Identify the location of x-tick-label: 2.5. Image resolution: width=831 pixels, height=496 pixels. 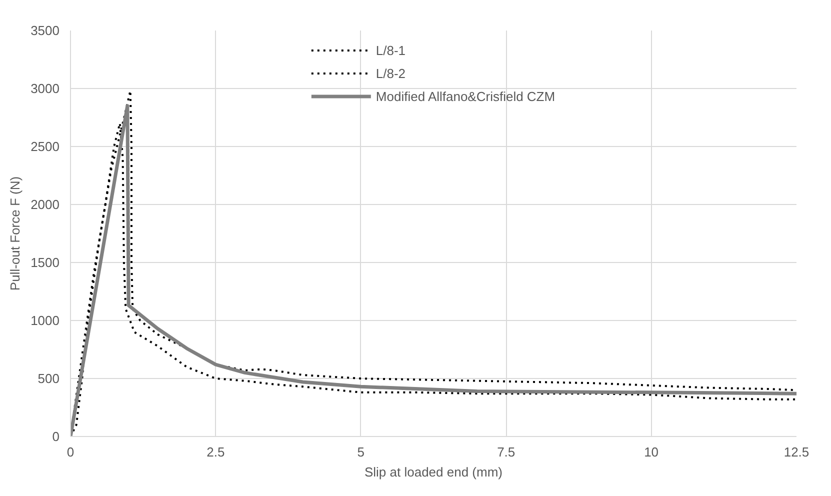
(215, 452).